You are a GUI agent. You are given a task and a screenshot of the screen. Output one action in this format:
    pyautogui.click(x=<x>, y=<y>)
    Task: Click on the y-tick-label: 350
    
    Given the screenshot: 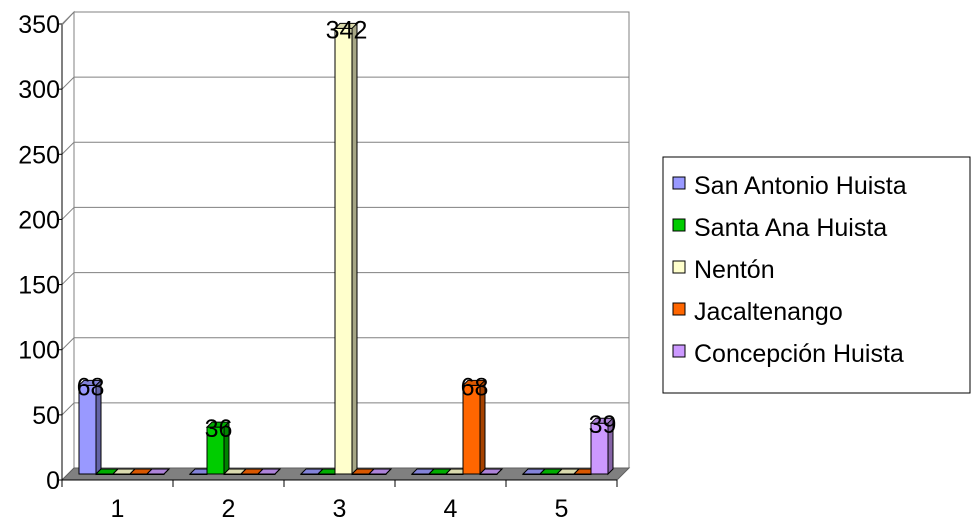 What is the action you would take?
    pyautogui.click(x=39, y=25)
    